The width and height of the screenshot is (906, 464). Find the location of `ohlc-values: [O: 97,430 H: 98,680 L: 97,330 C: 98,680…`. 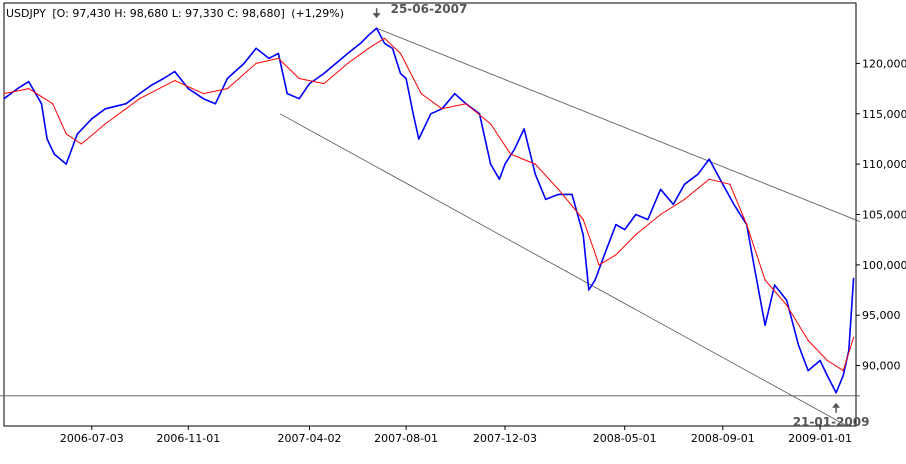

ohlc-values: [O: 97,430 H: 98,680 L: 97,330 C: 98,680… is located at coordinates (168, 13).